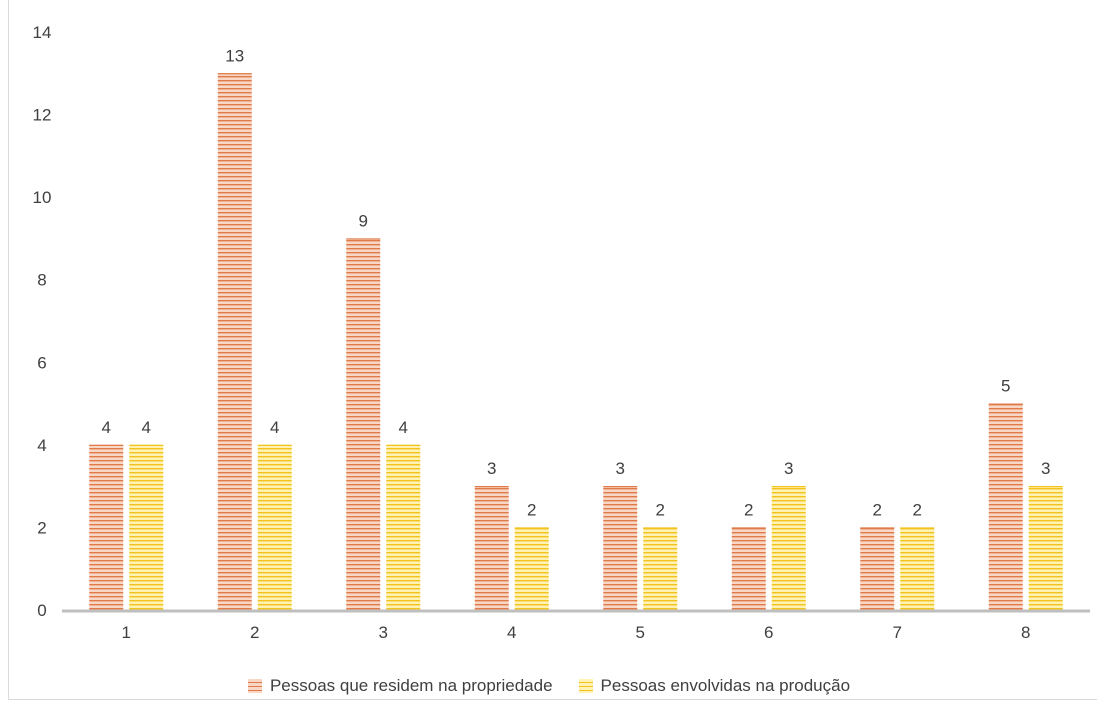  What do you see at coordinates (234, 55) in the screenshot?
I see `data-label: 13` at bounding box center [234, 55].